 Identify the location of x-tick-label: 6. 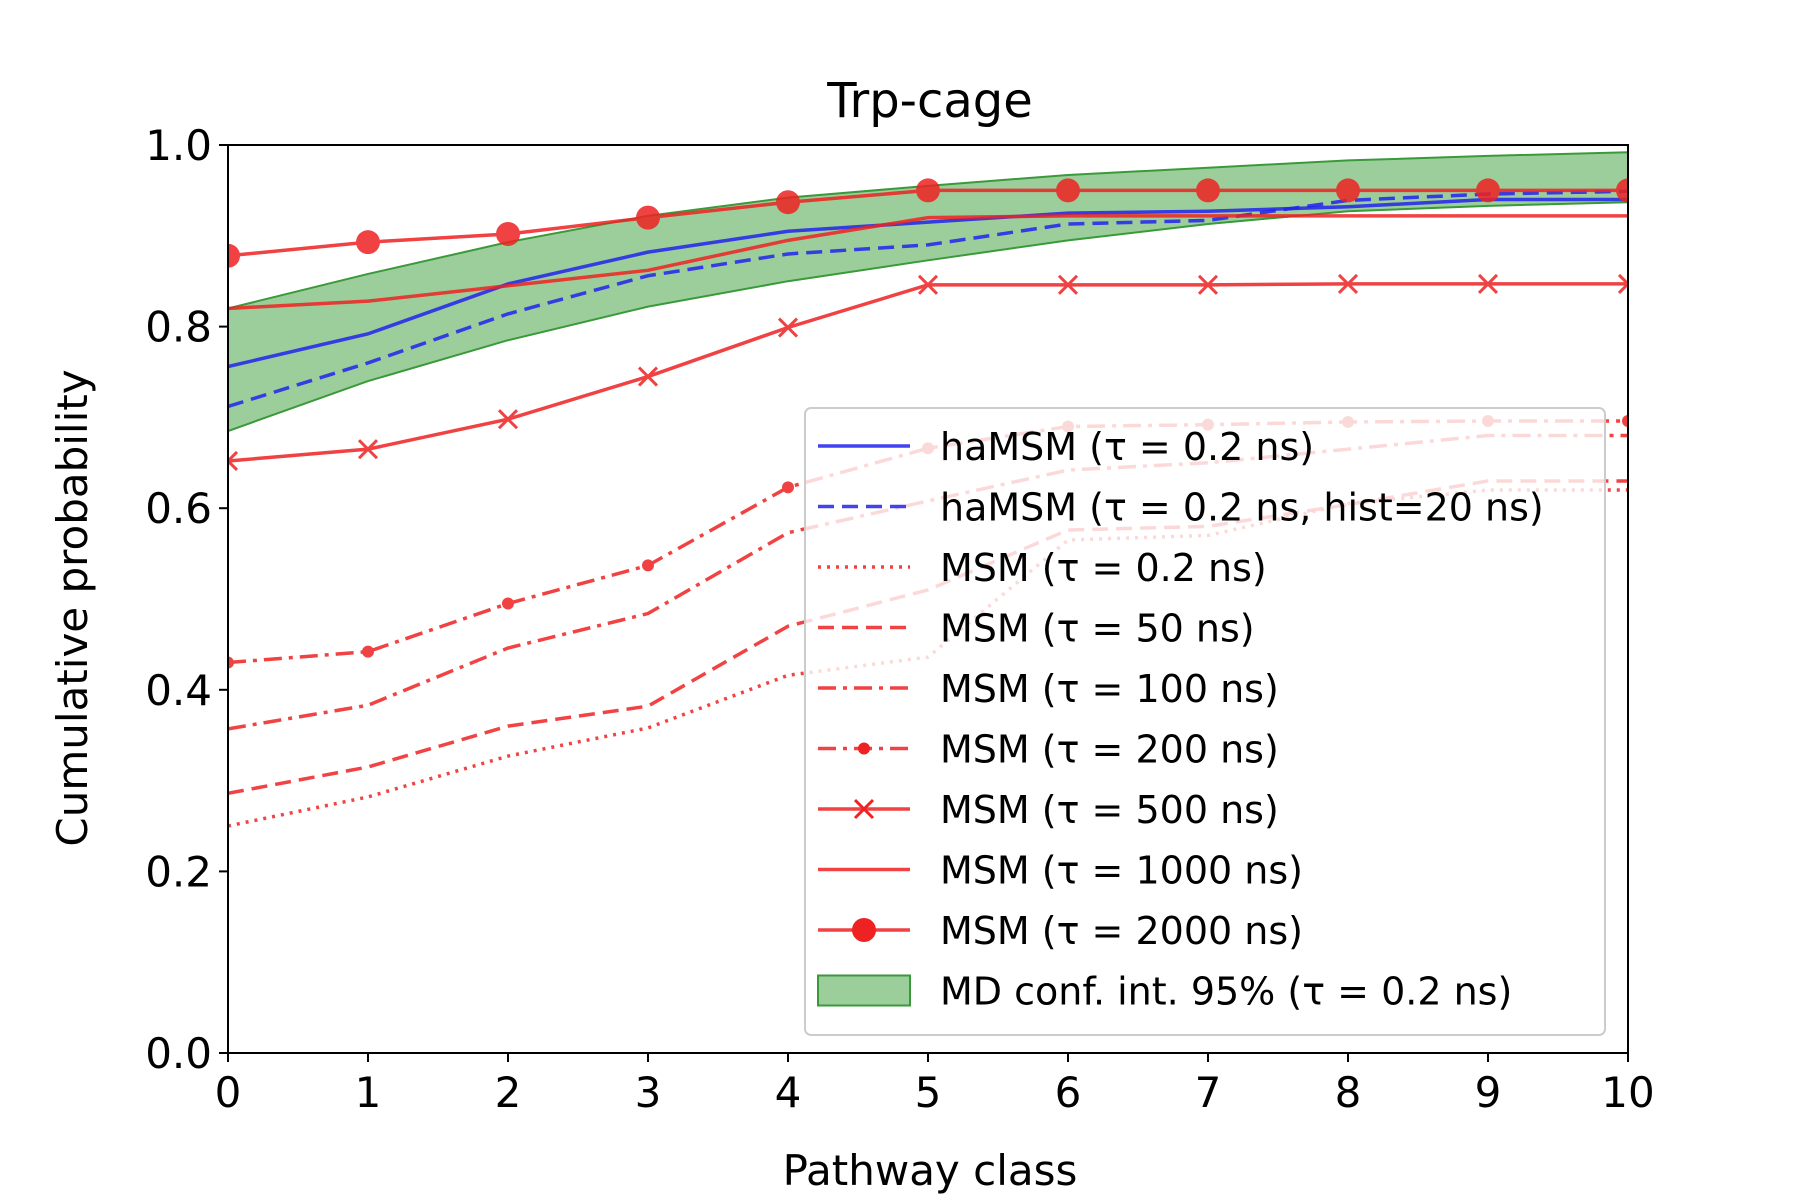
(1068, 1092).